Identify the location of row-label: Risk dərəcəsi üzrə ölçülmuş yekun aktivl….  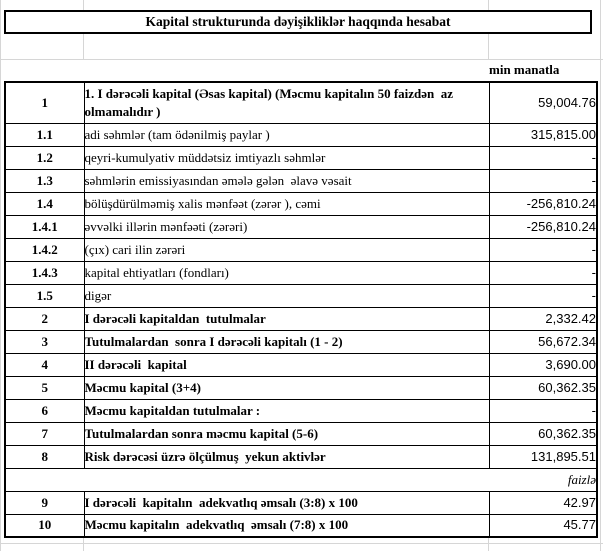
(286, 456).